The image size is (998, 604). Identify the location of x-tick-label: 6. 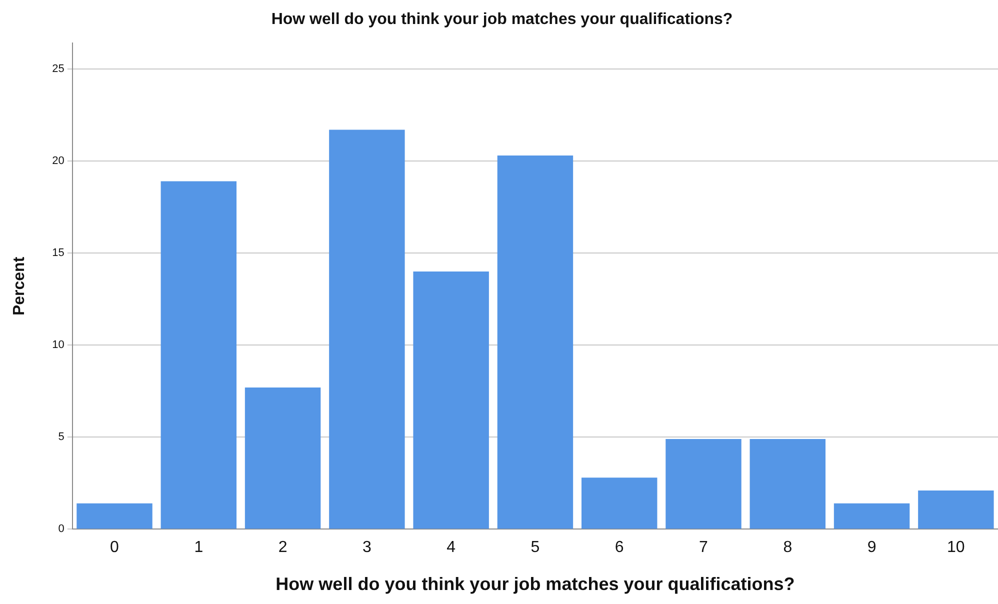
(619, 547).